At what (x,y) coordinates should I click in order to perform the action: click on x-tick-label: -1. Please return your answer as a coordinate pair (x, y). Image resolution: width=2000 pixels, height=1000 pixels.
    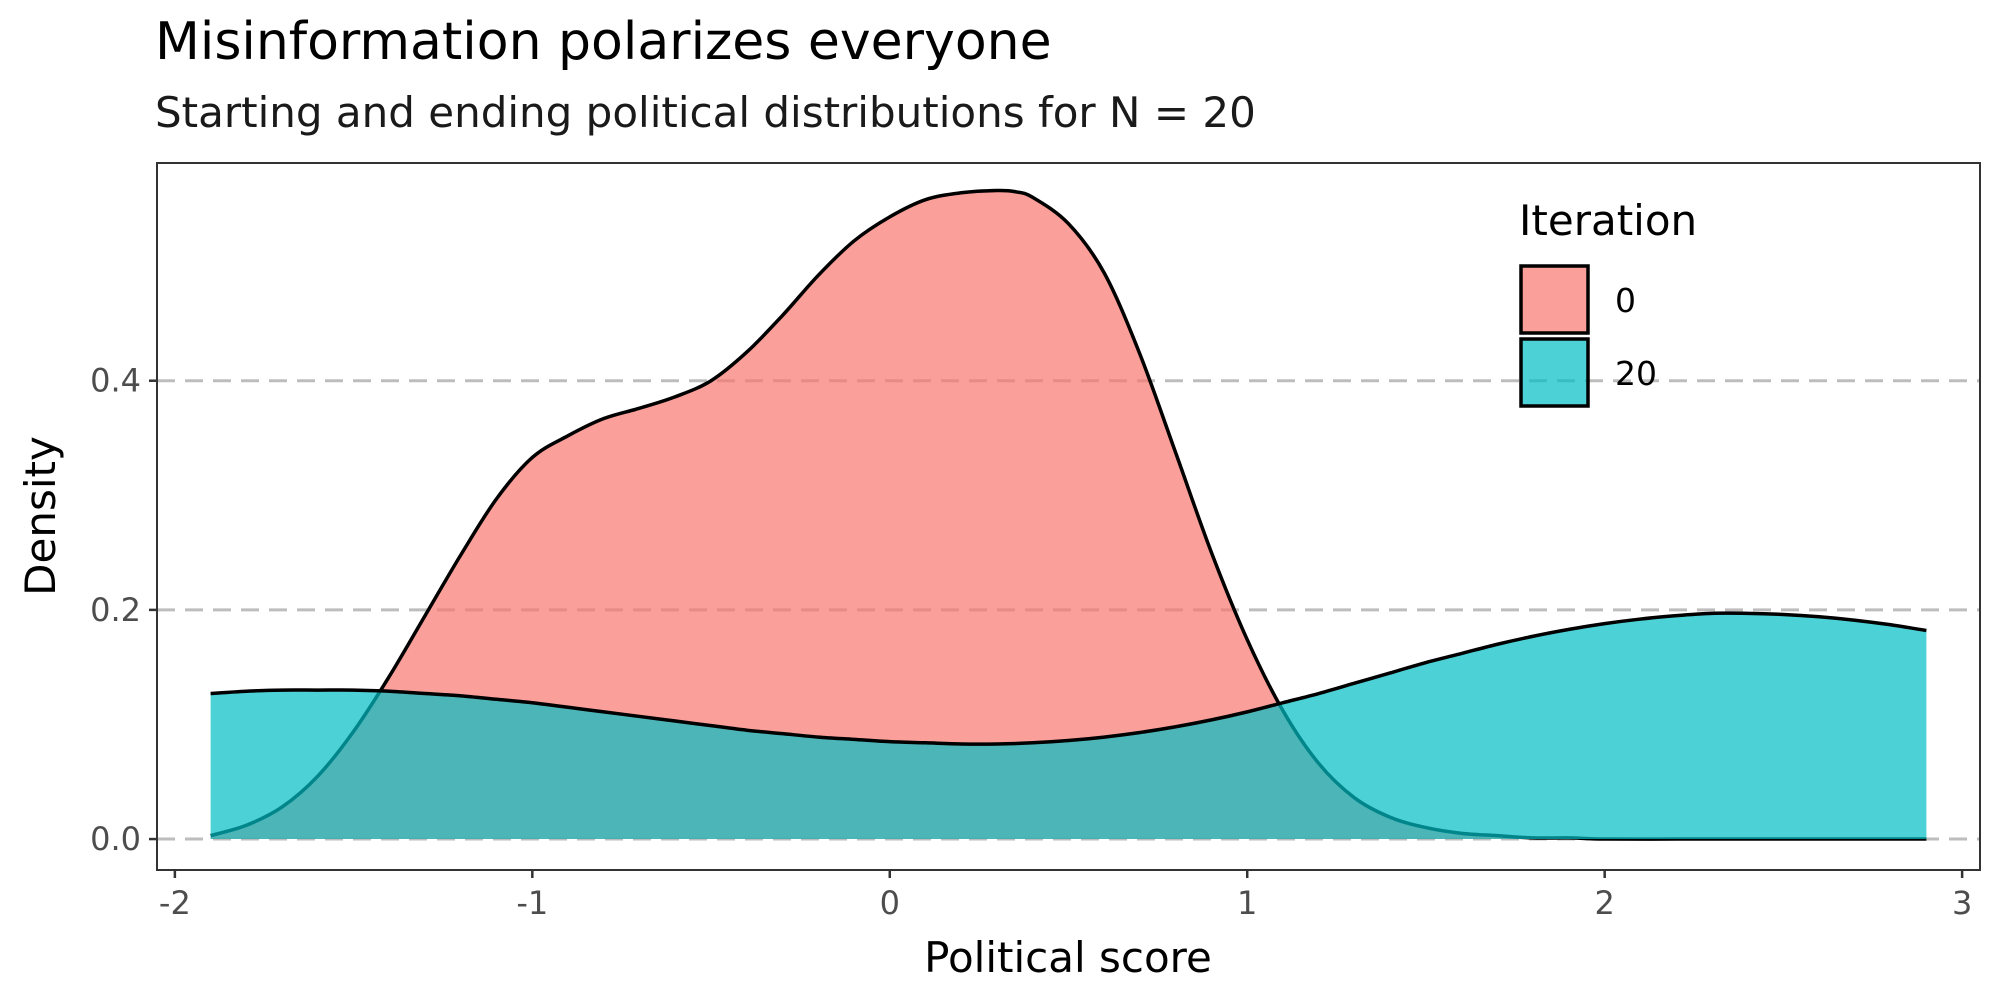
    Looking at the image, I should click on (532, 903).